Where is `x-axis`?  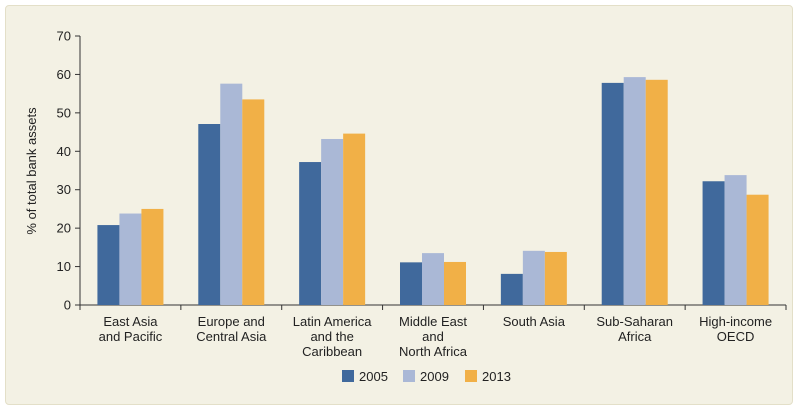
x-axis is located at coordinates (433, 307).